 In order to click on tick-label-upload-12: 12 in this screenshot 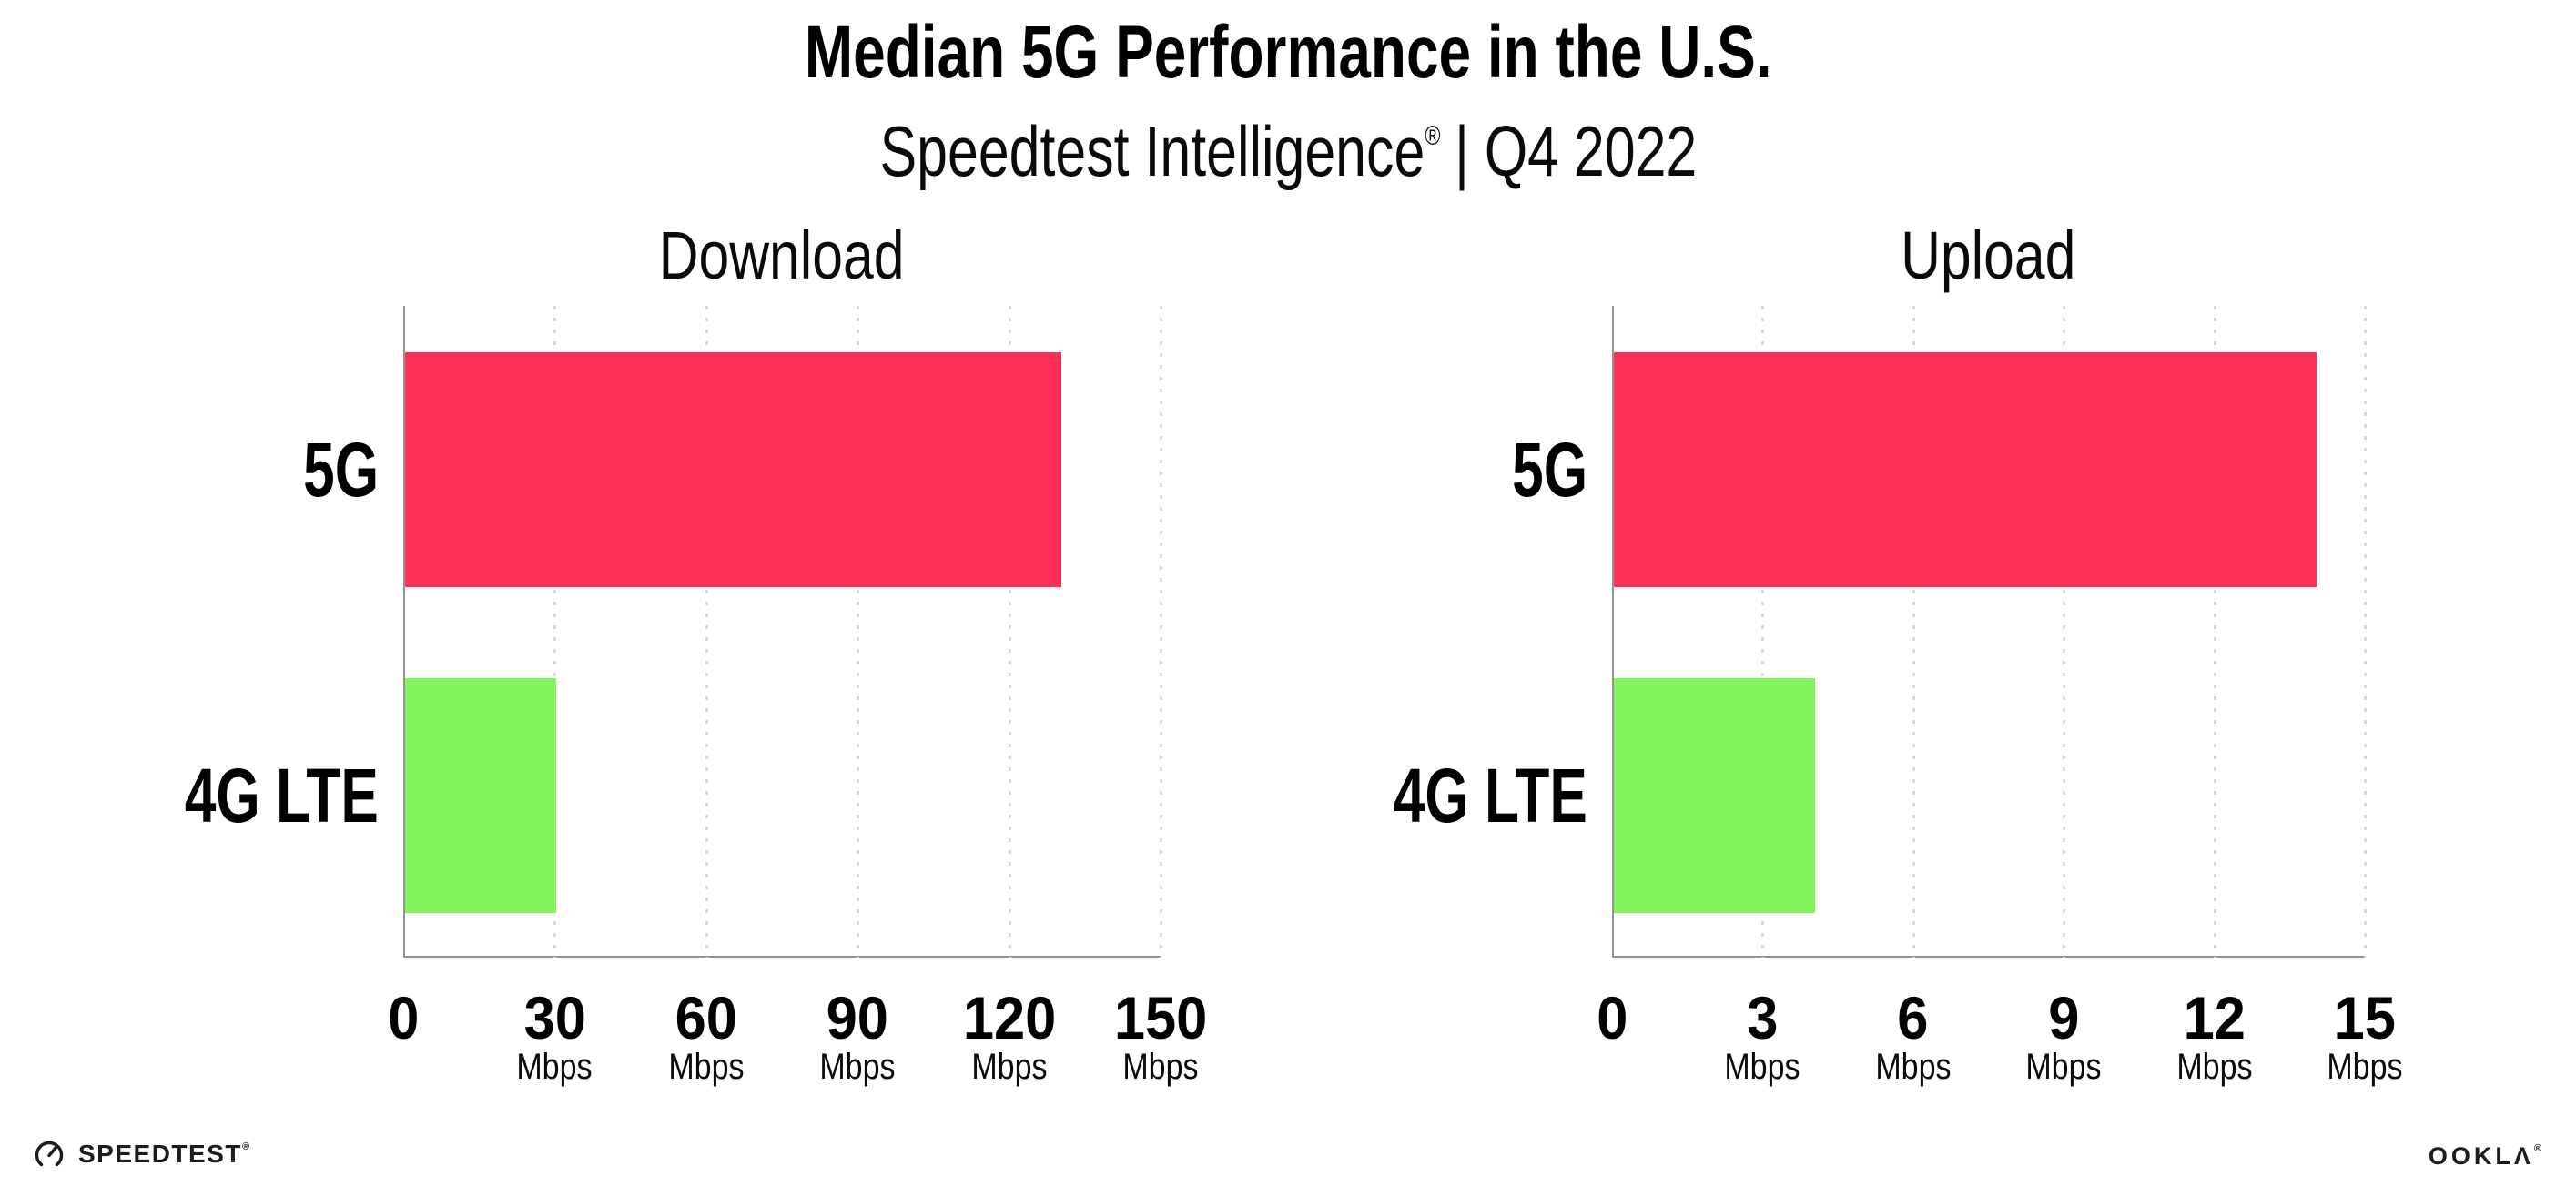, I will do `click(2214, 1018)`.